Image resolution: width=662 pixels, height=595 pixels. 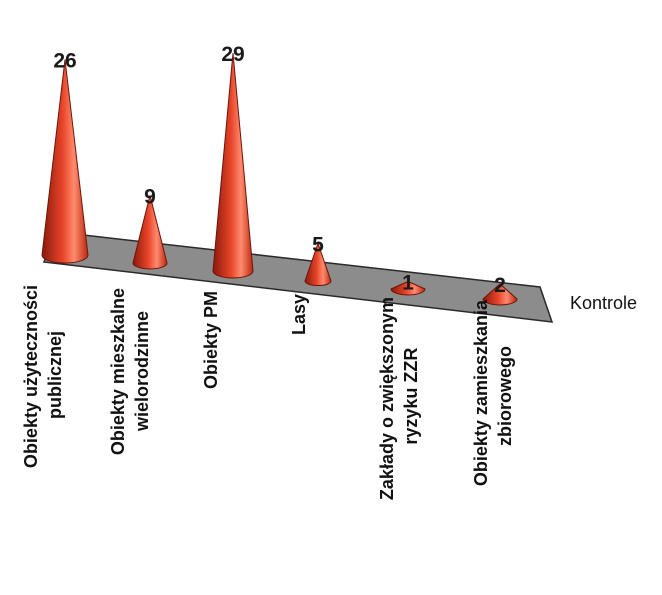 What do you see at coordinates (399, 398) in the screenshot?
I see `category-label: Zakłady o zwiększonym ryzyku ZZR` at bounding box center [399, 398].